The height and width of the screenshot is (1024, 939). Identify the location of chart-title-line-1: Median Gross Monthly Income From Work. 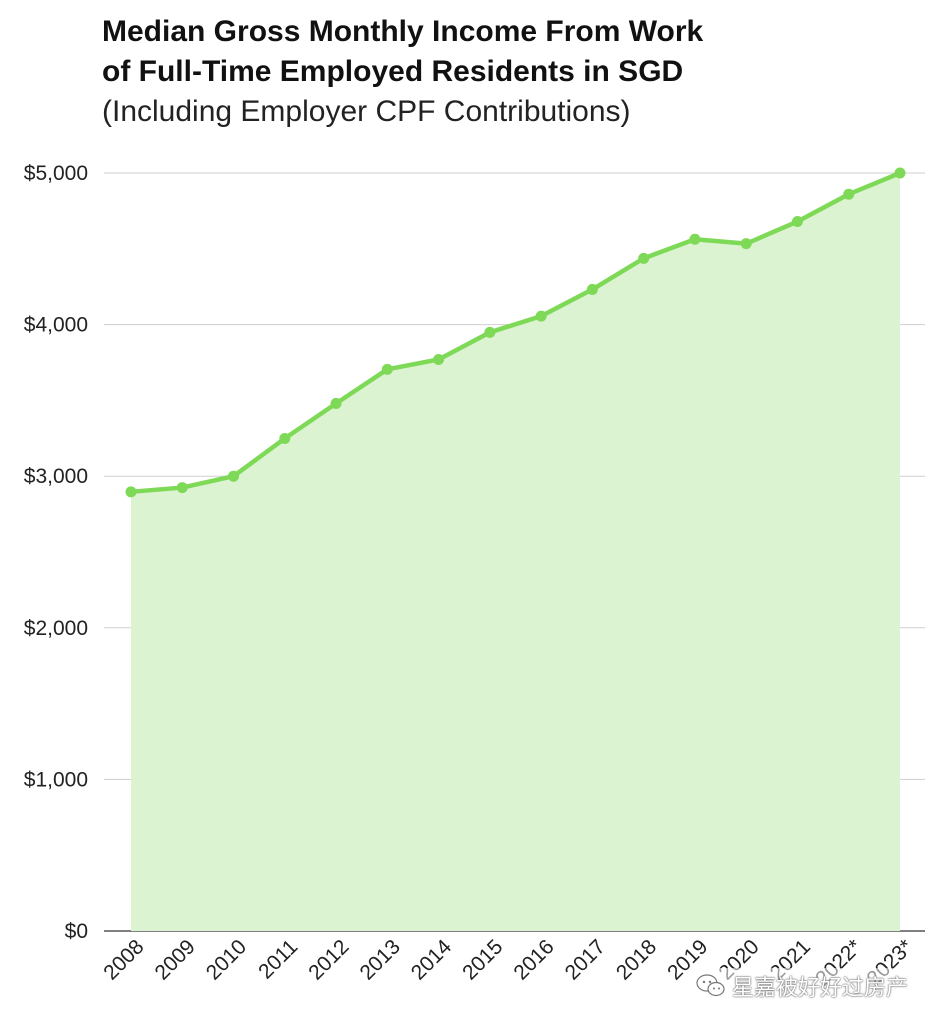
(403, 31).